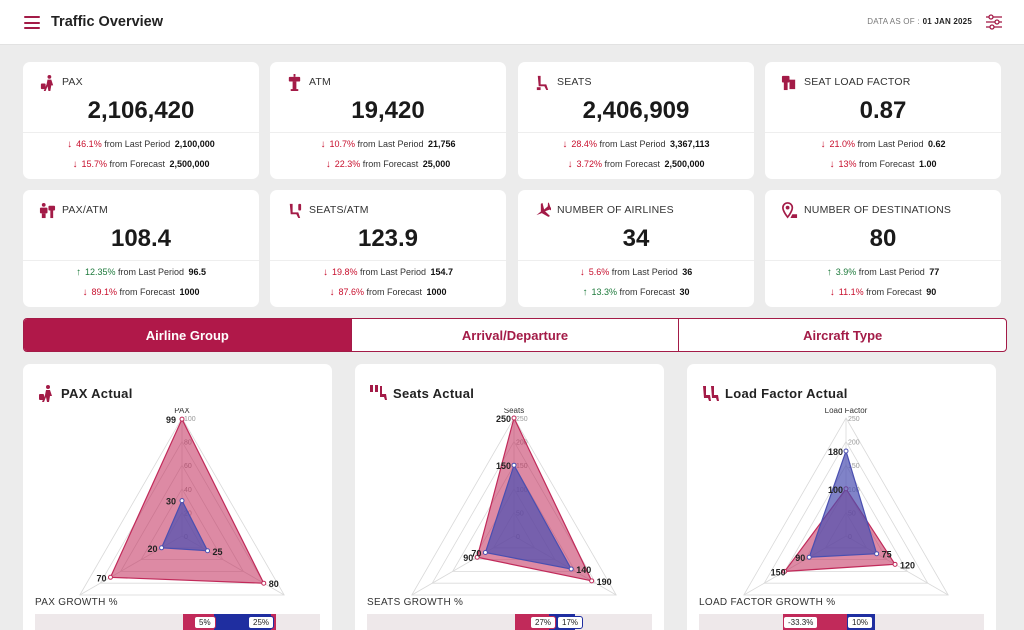  Describe the element at coordinates (94, 164) in the screenshot. I see `kpi-change-percent: 15.7%` at that location.